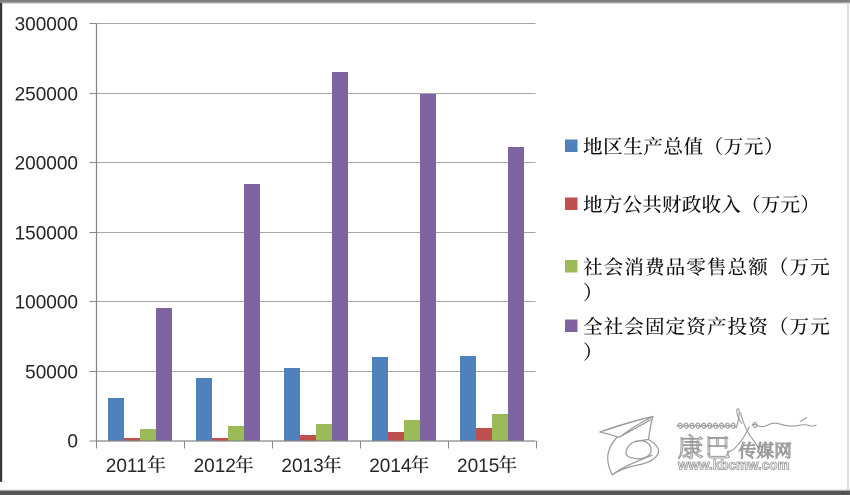 Image resolution: width=850 pixels, height=495 pixels. I want to click on svg-text: 2015, so click(478, 466).